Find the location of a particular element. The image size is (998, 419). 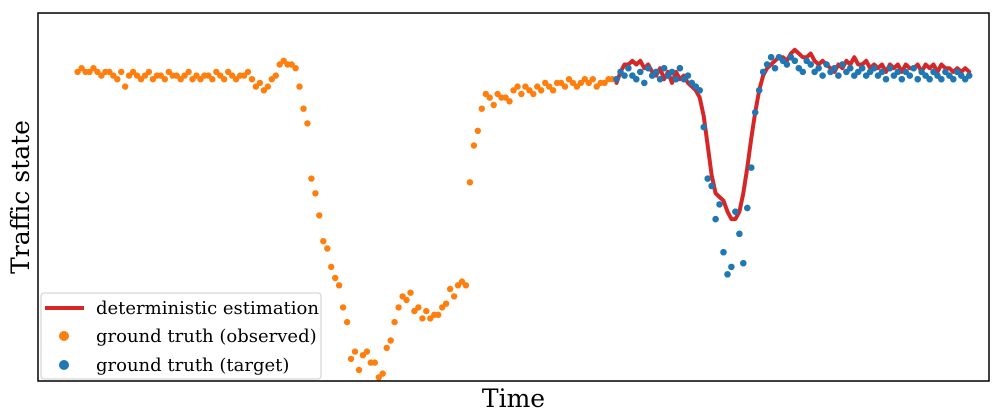

legend-swatch-observed is located at coordinates (64, 336).